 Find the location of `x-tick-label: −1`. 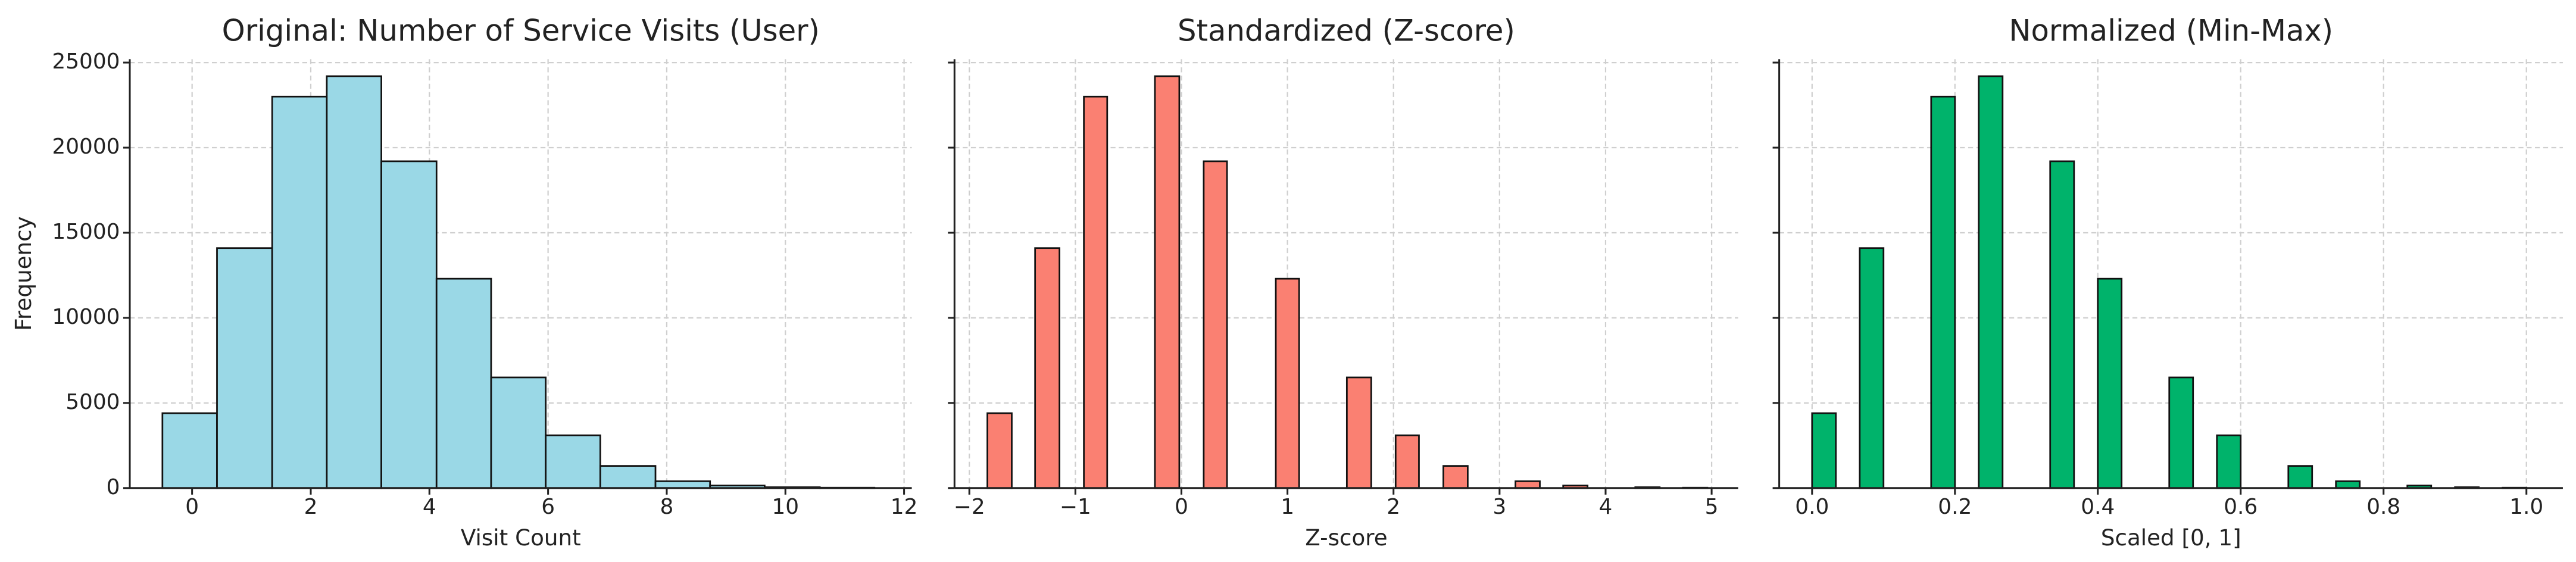

x-tick-label: −1 is located at coordinates (1075, 507).